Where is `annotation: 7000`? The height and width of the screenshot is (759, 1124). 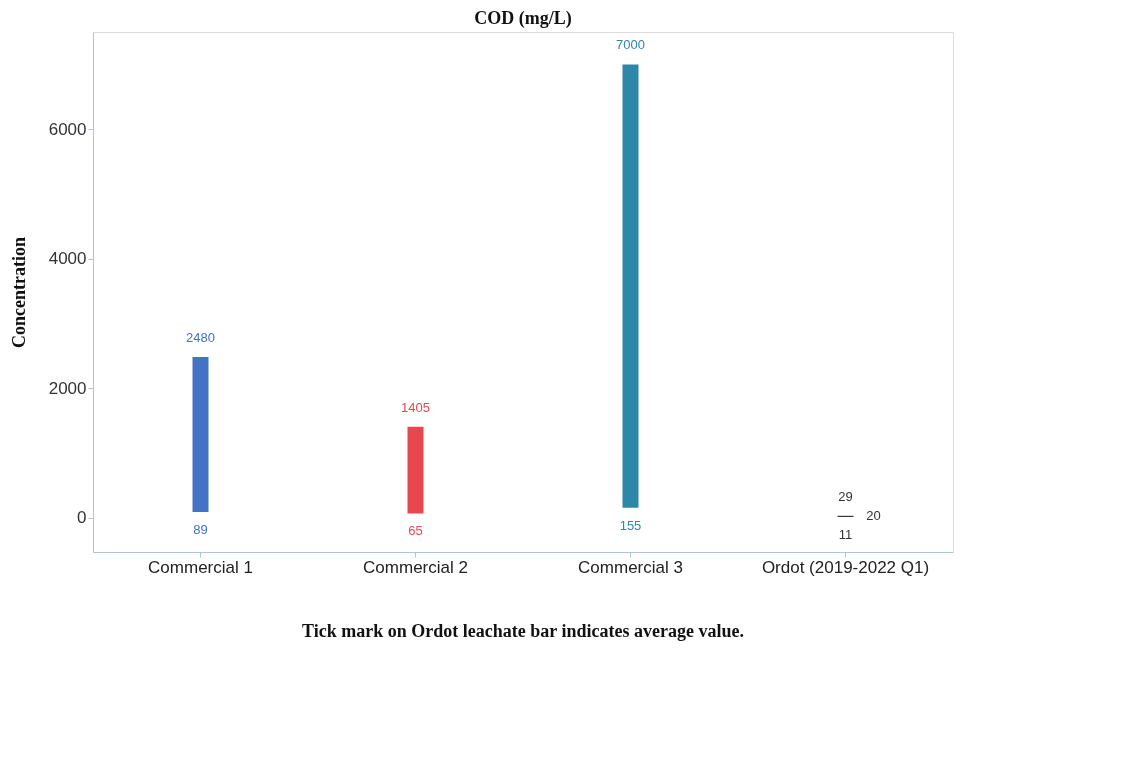
annotation: 7000 is located at coordinates (630, 45).